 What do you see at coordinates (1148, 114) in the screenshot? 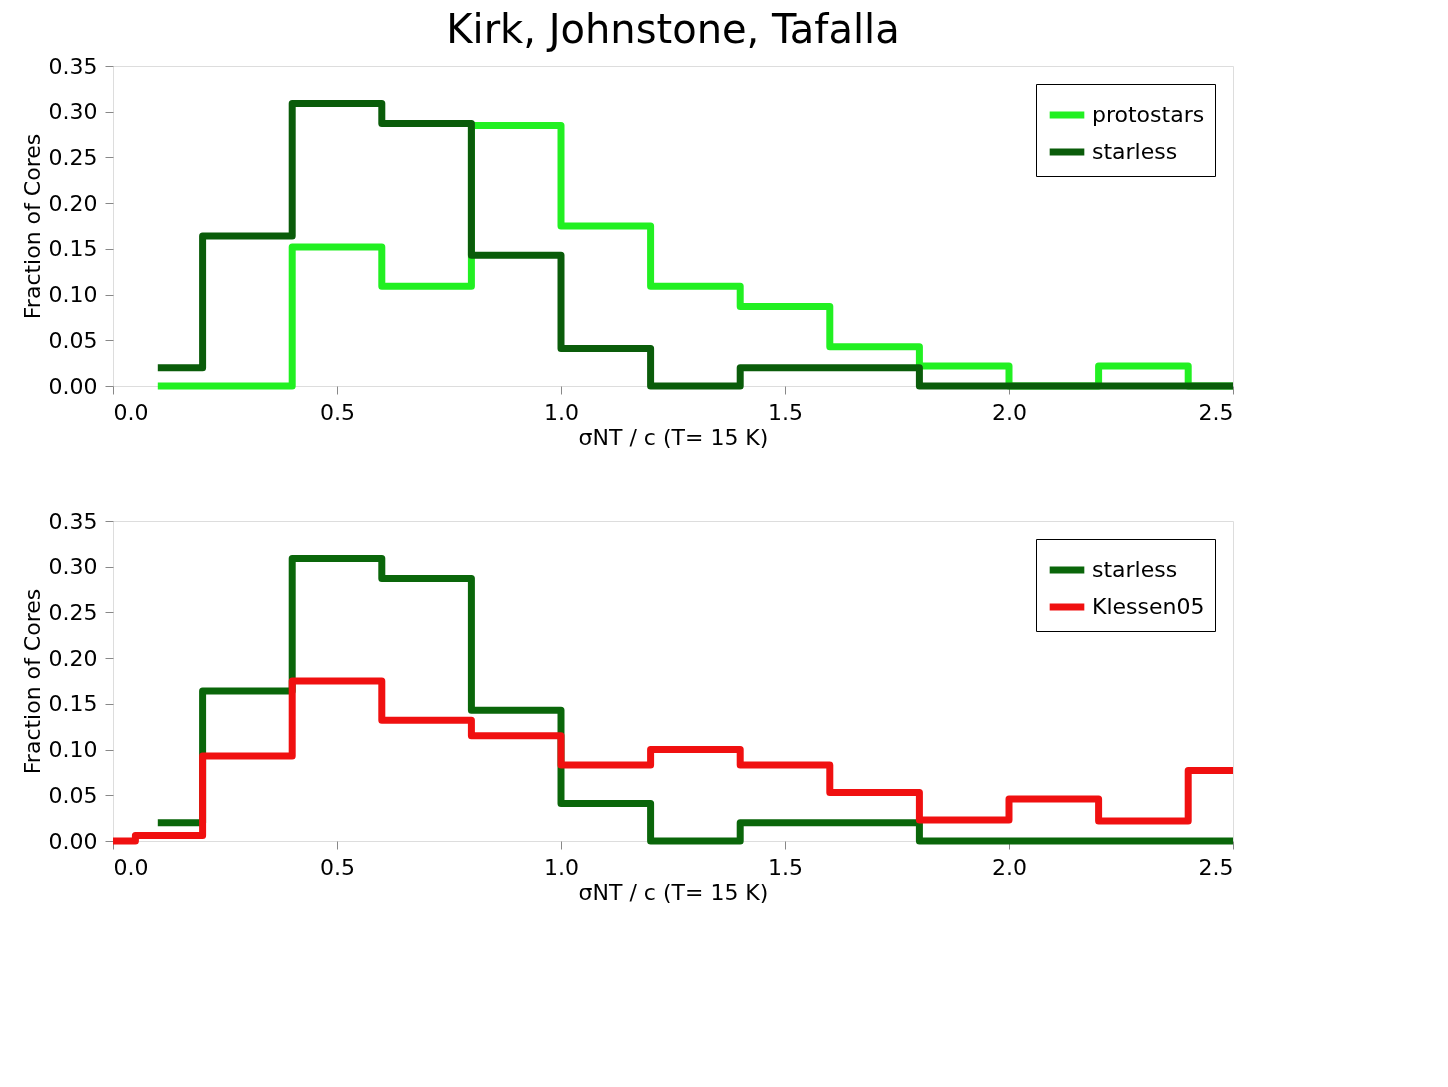
I see `legend-label: protostars` at bounding box center [1148, 114].